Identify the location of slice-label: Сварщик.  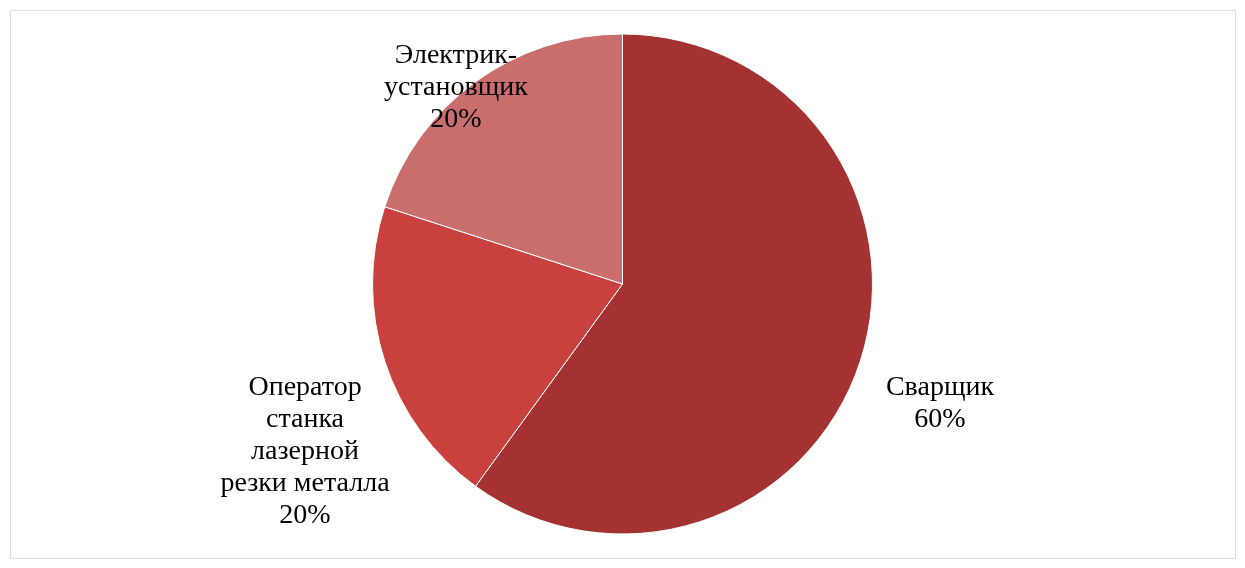
(940, 386).